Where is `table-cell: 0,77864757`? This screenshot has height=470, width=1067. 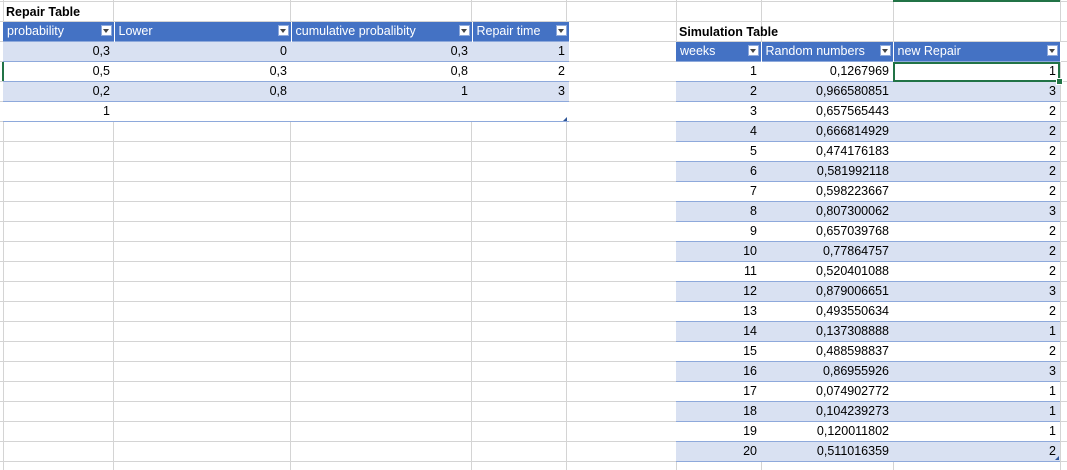
table-cell: 0,77864757 is located at coordinates (827, 251).